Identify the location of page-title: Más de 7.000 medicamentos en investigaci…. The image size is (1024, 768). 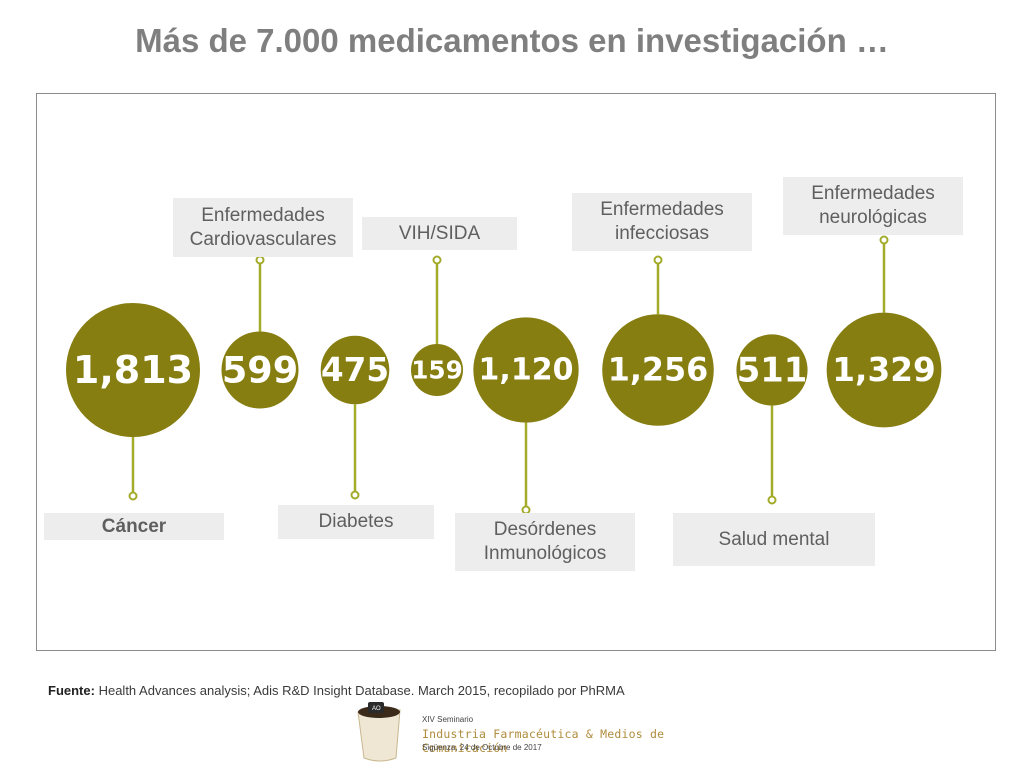
(512, 40).